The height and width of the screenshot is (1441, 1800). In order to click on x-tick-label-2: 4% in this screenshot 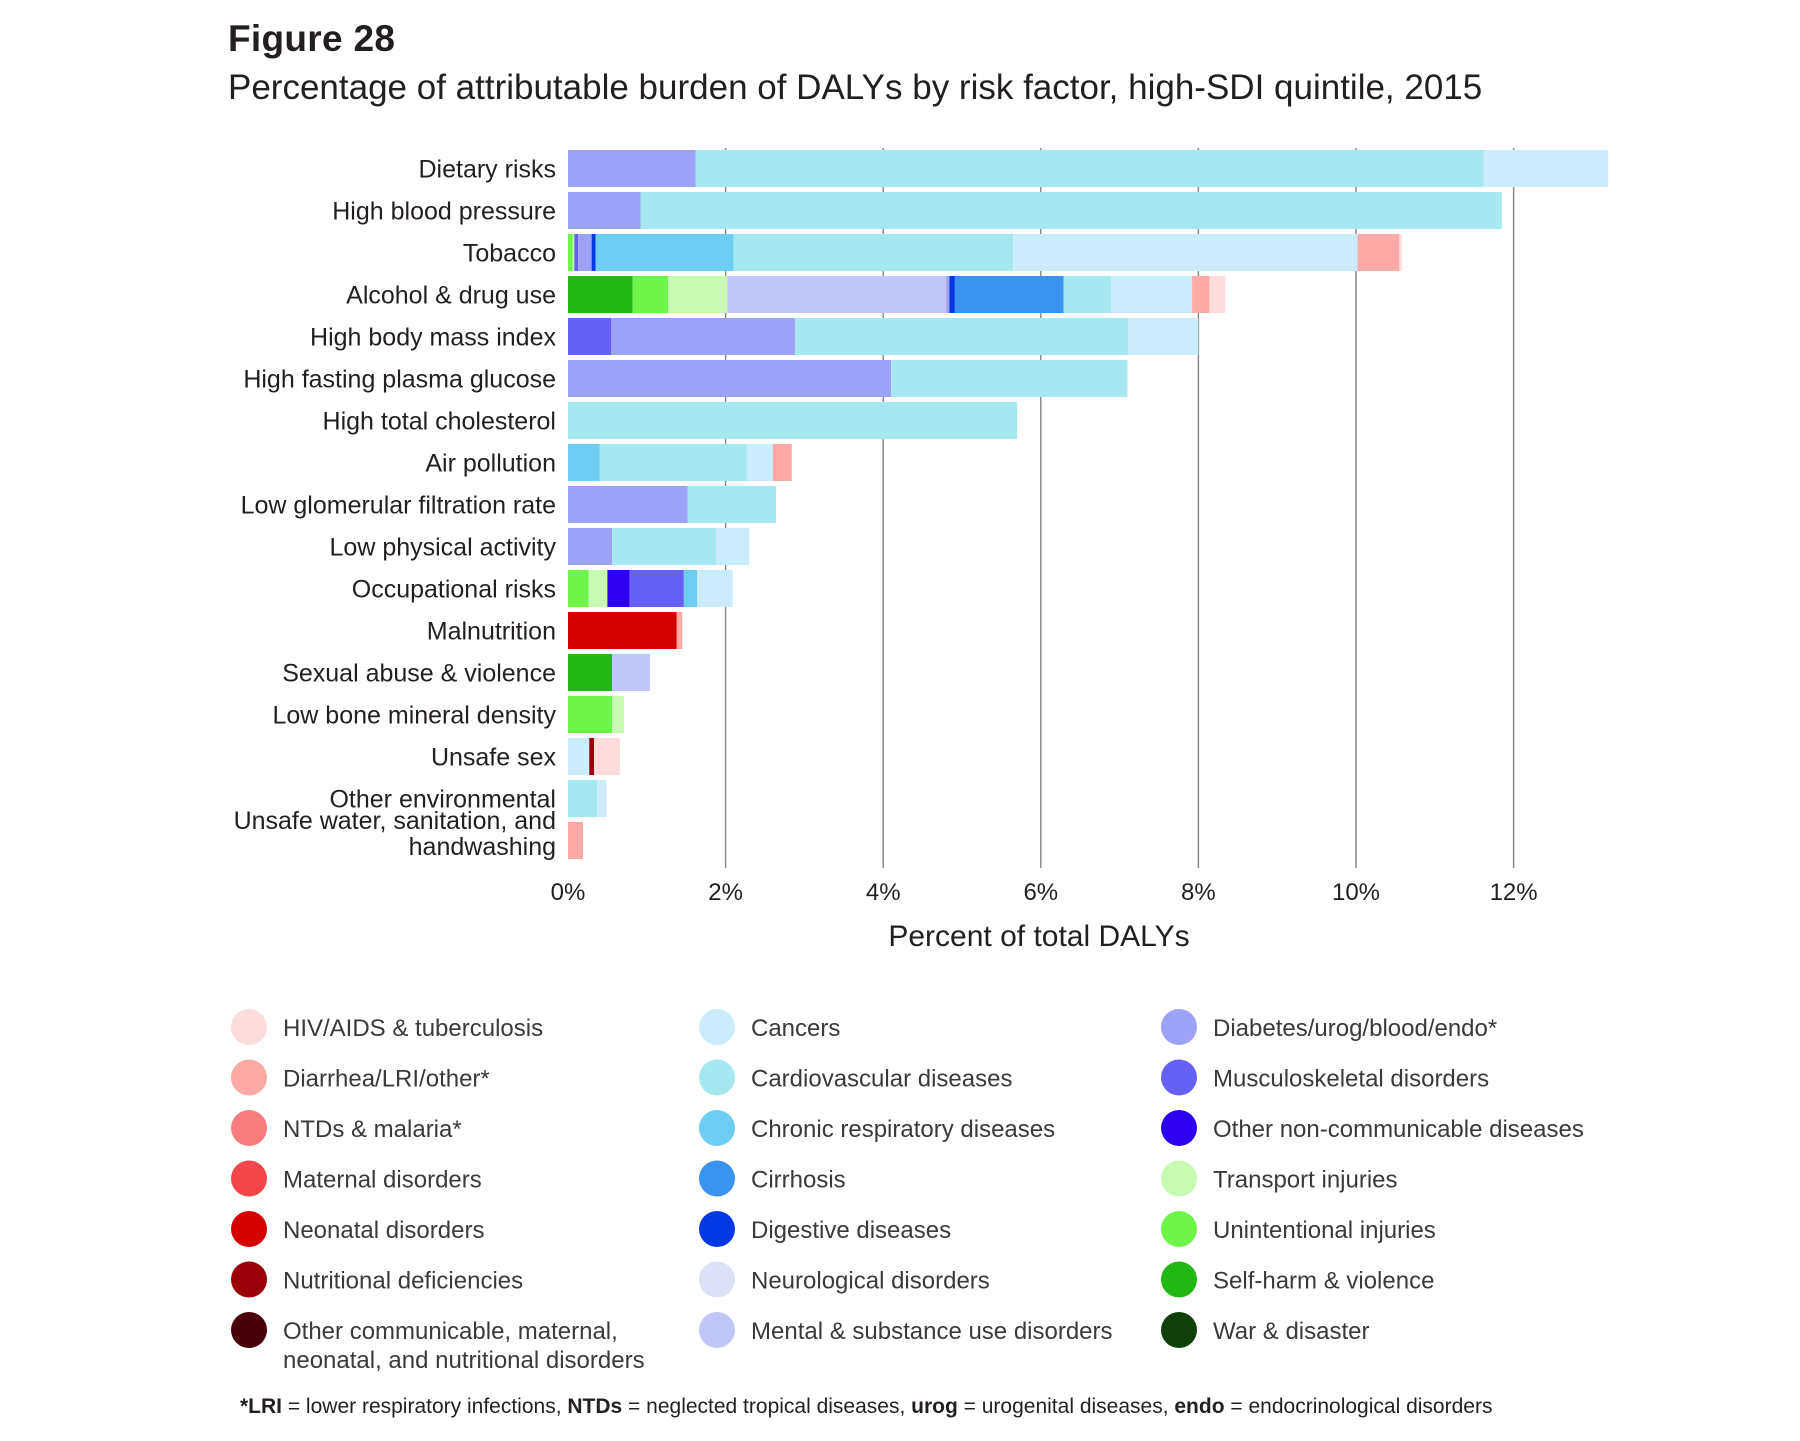, I will do `click(883, 892)`.